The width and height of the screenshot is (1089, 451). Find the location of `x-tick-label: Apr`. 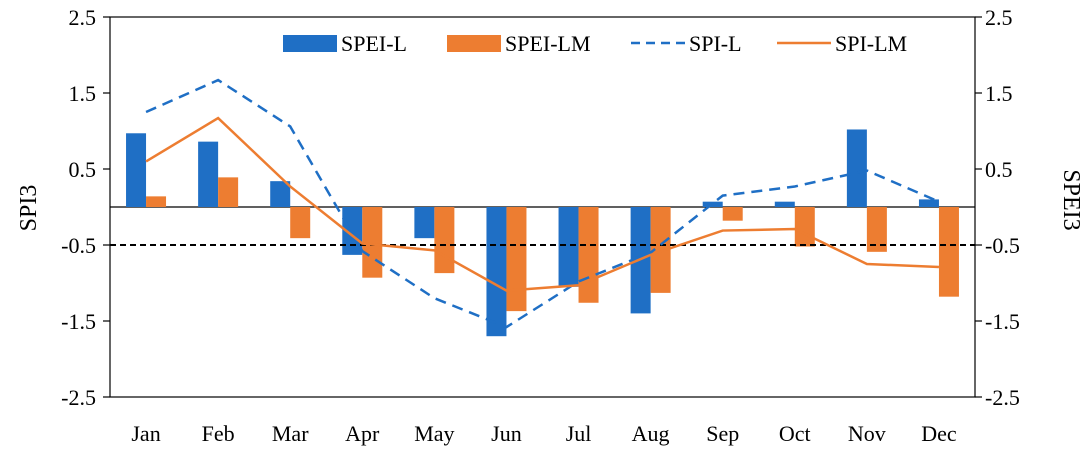

x-tick-label: Apr is located at coordinates (362, 433).